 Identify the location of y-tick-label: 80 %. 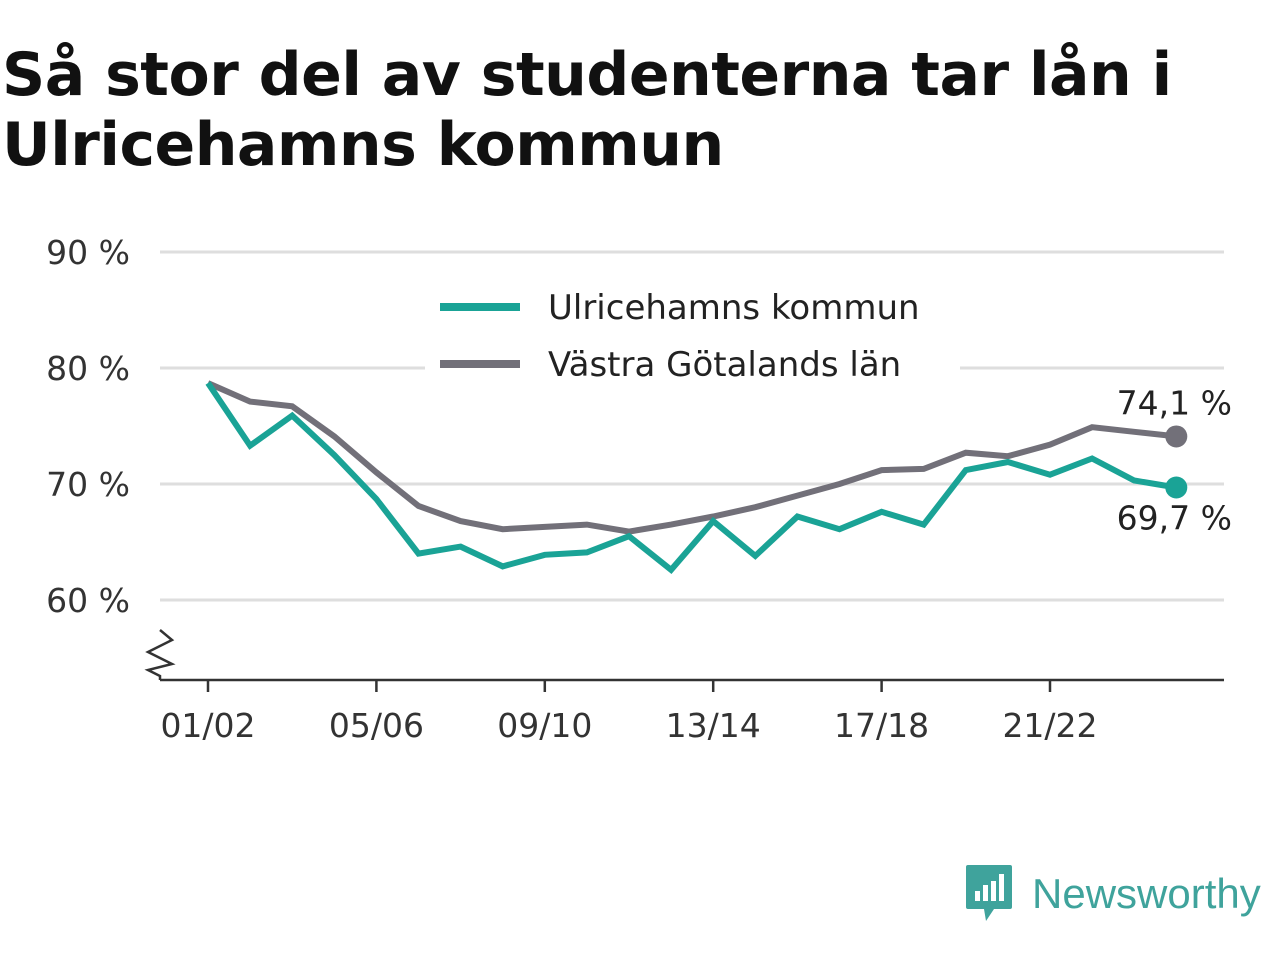
(88, 368).